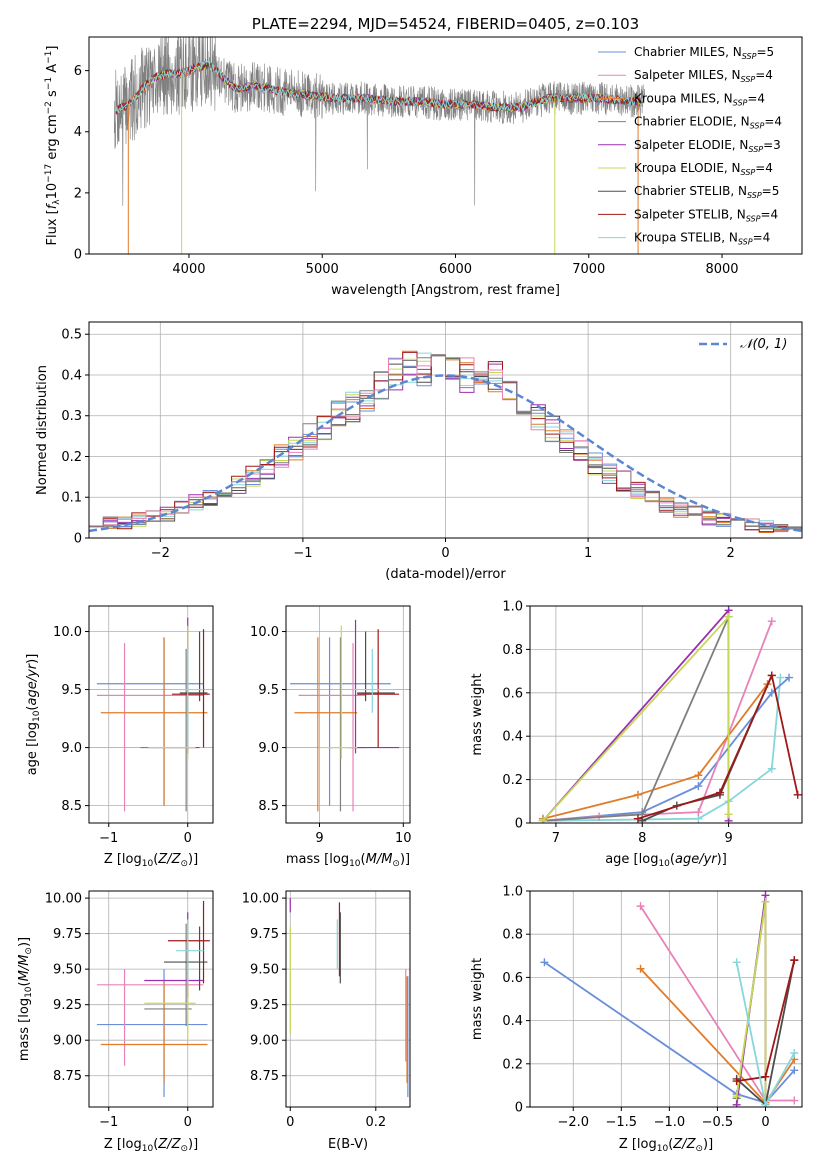 This screenshot has height=1170, width=819. Describe the element at coordinates (326, 1021) in the screenshot. I see `axes-mass_vs_ebv: 0 0.2 8.75 9.00 9.25 9.50 9.75 10.00 E(B-V)` at that location.